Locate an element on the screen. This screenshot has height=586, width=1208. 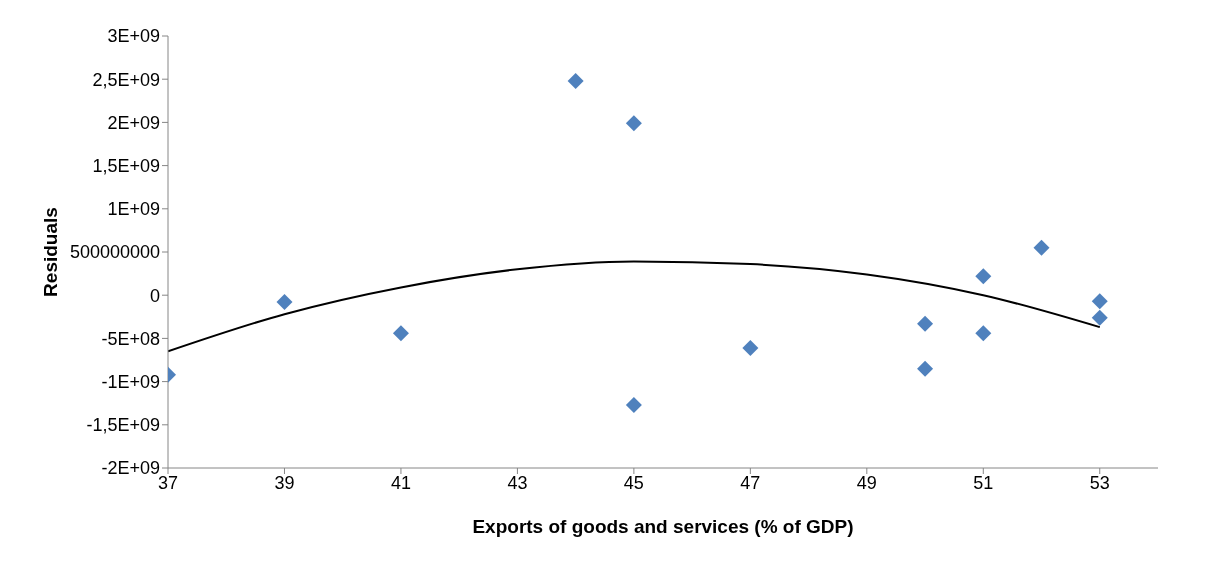
x-tick-label: 53 is located at coordinates (1099, 482).